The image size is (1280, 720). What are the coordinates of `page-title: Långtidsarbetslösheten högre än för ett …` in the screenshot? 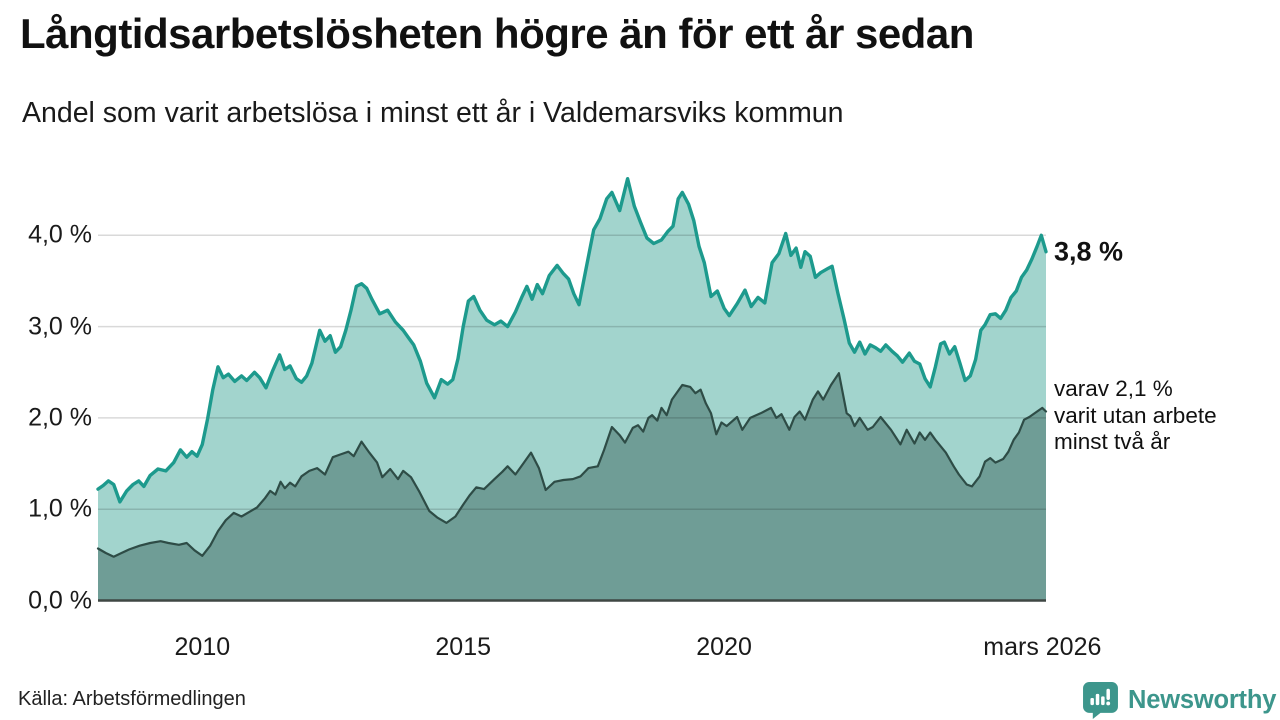 It's located at (497, 33).